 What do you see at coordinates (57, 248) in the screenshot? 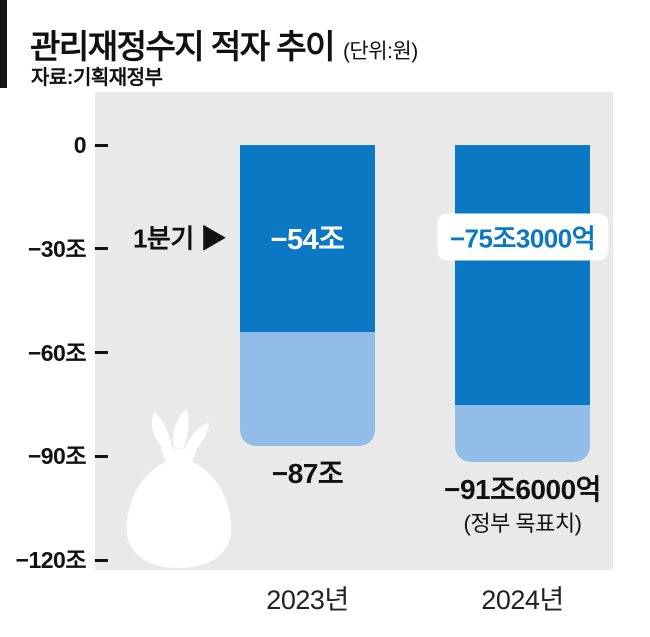
I see `y-tick-label: −30조` at bounding box center [57, 248].